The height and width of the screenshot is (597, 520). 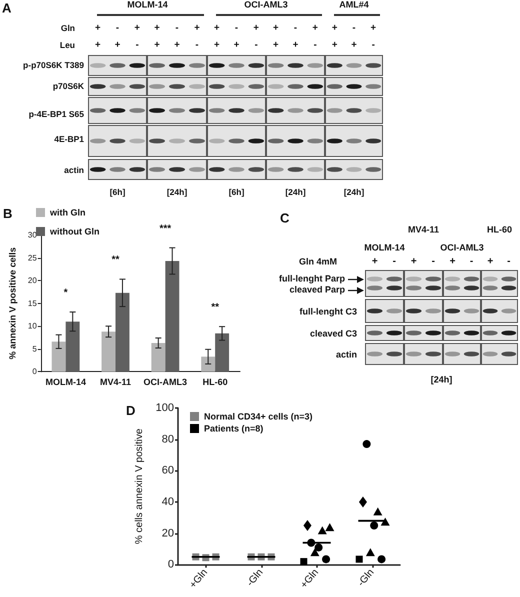 What do you see at coordinates (53, 65) in the screenshot?
I see `category-label: p-p70S6K T389` at bounding box center [53, 65].